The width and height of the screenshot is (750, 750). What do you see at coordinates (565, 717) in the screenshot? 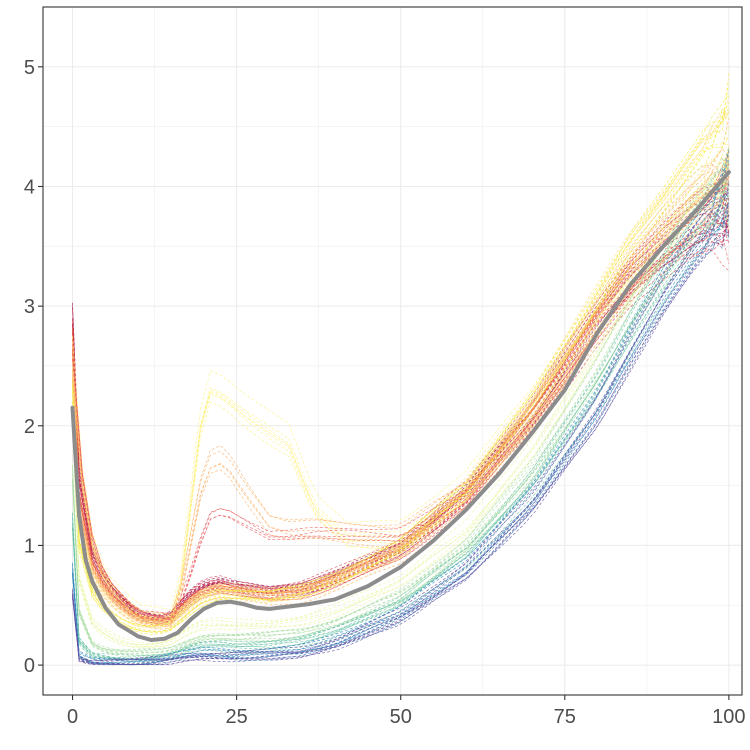
I see `x-tick-label: 75` at bounding box center [565, 717].